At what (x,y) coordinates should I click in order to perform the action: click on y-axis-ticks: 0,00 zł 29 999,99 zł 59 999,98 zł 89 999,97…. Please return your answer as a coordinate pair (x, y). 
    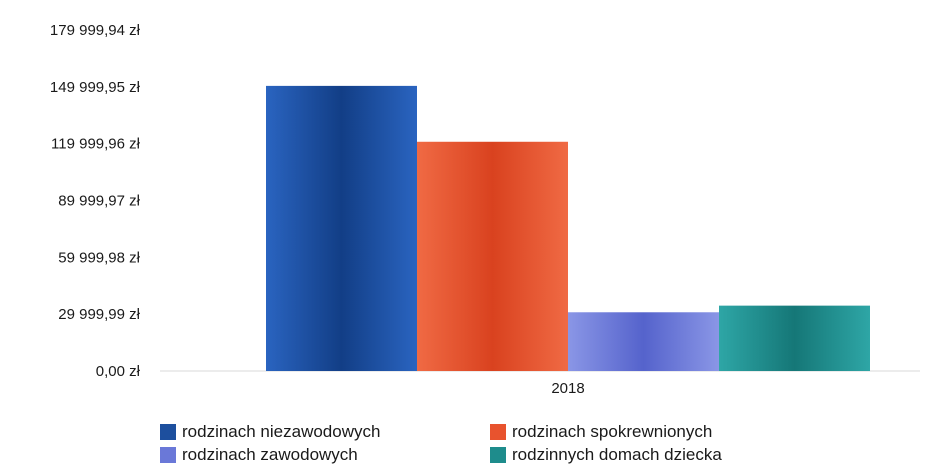
    Looking at the image, I should click on (95, 201).